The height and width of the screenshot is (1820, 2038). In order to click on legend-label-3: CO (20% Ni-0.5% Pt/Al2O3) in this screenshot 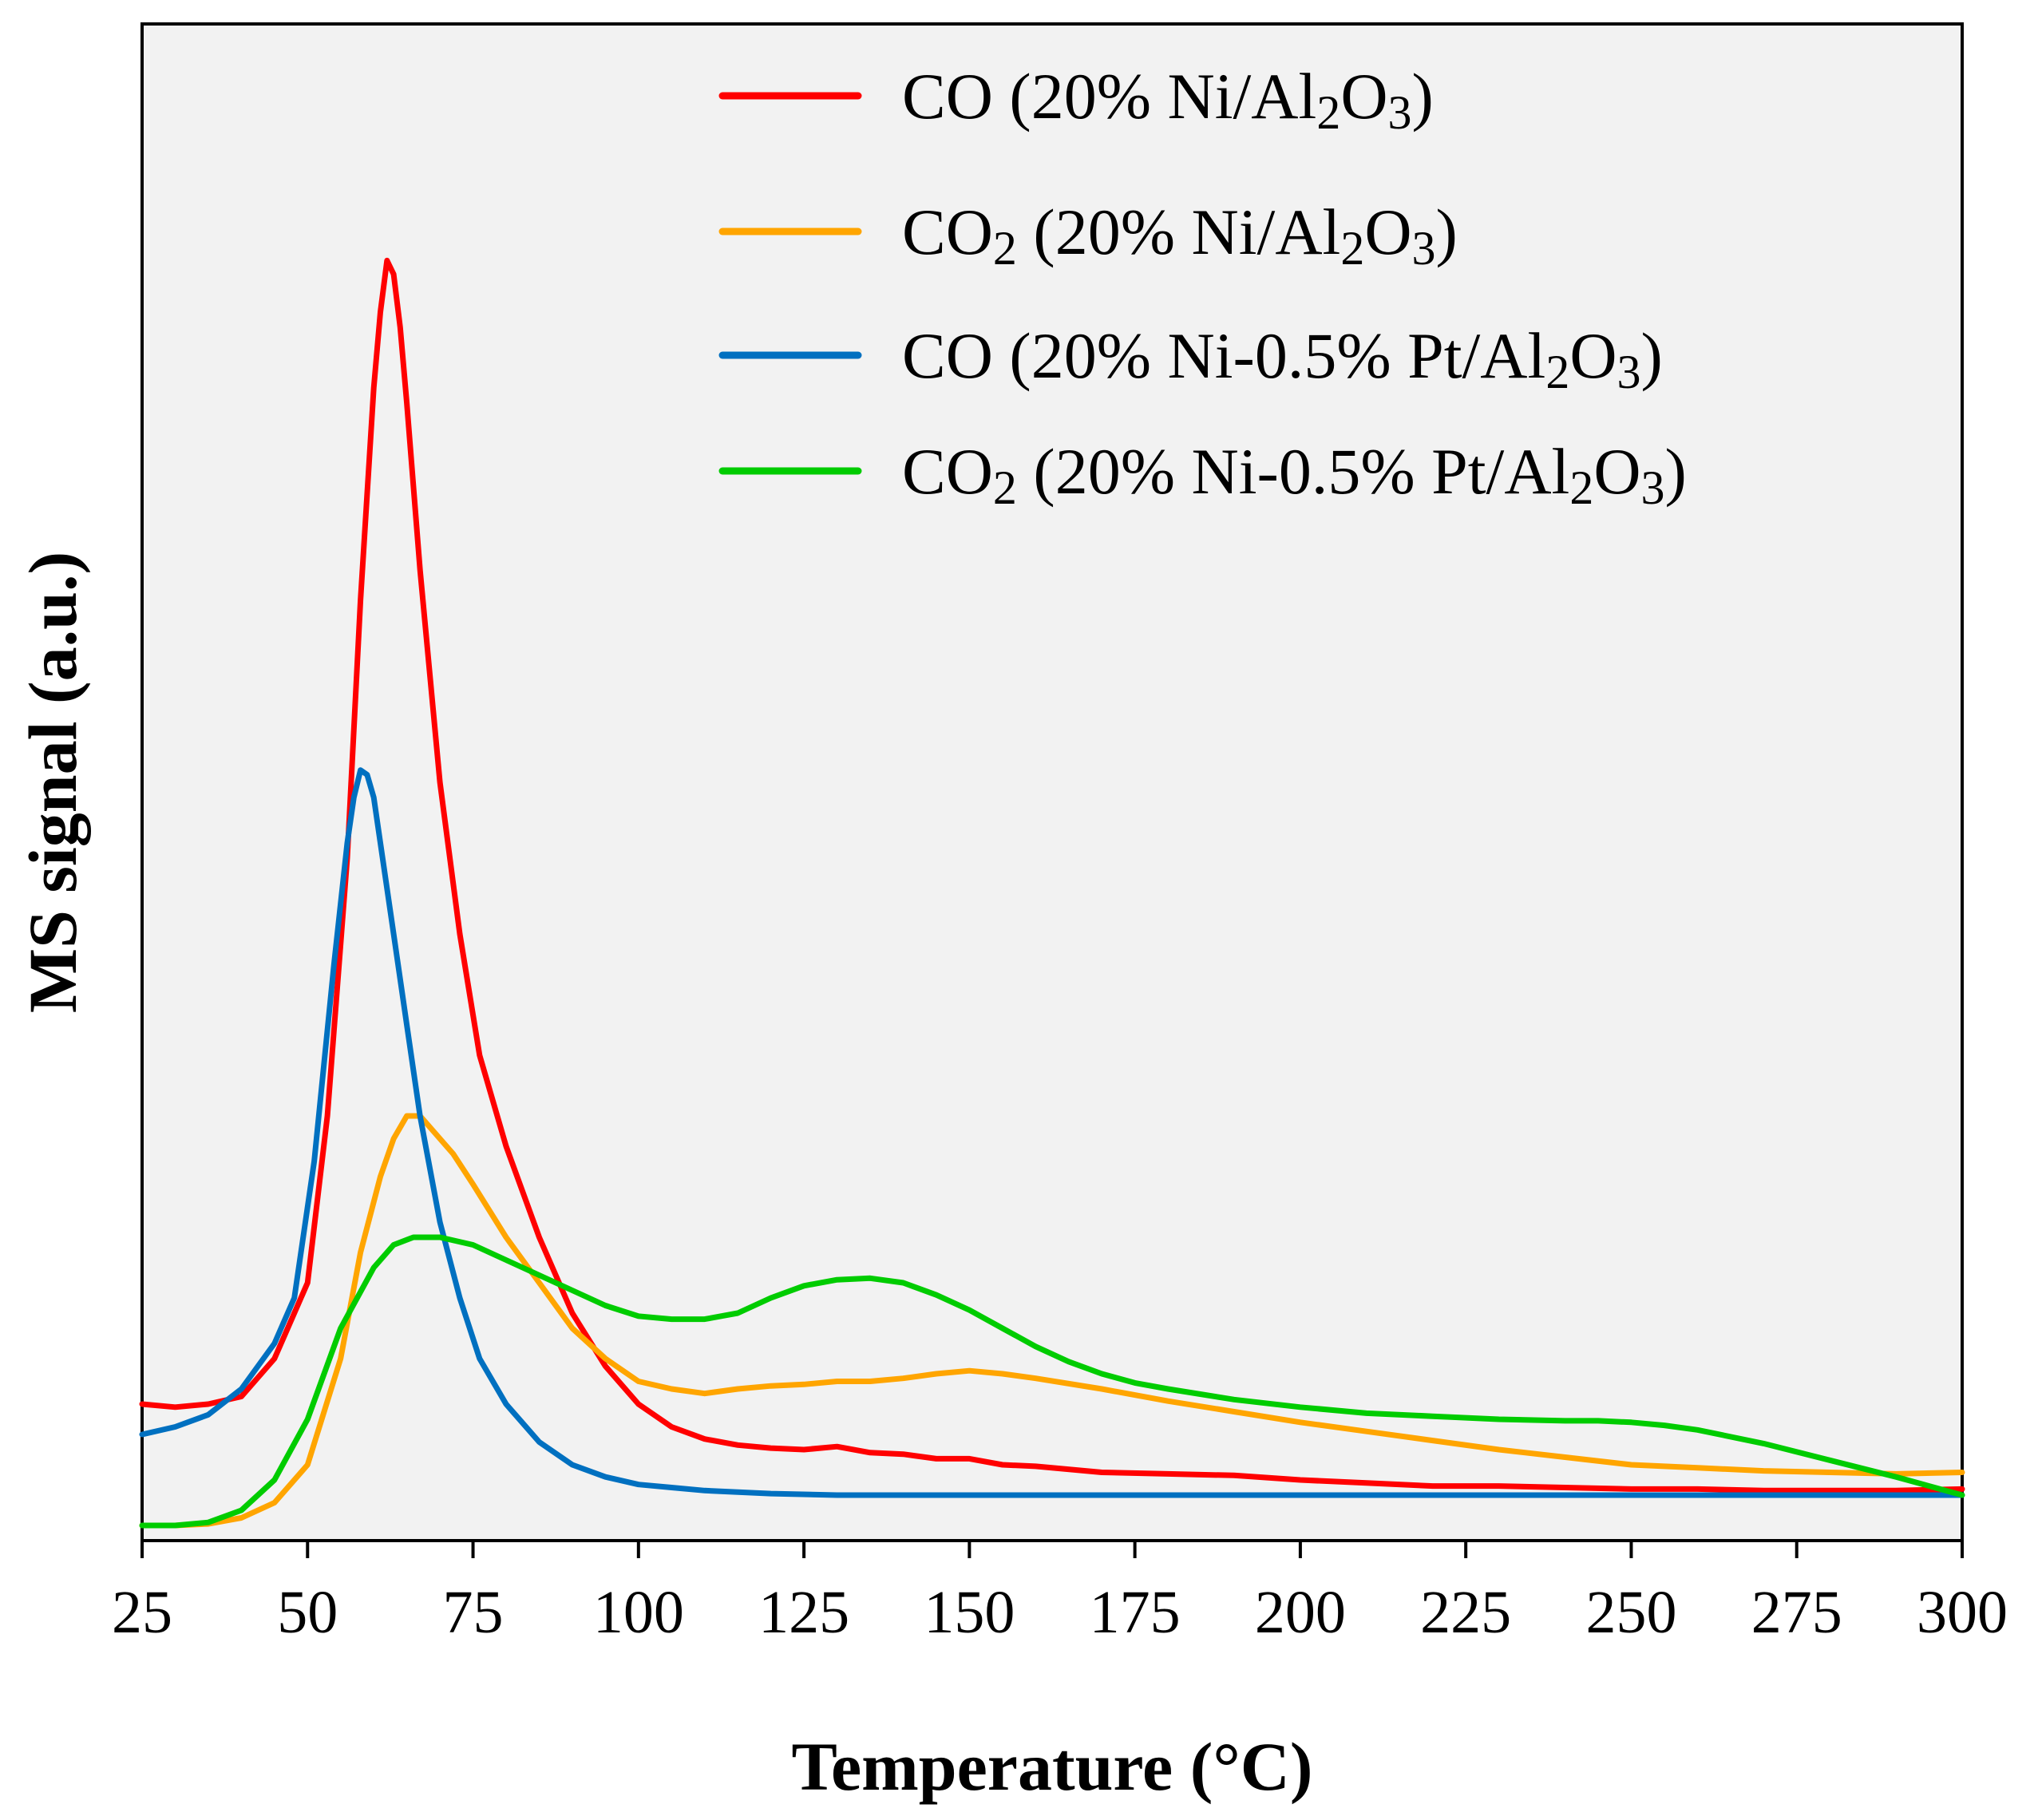, I will do `click(1283, 358)`.